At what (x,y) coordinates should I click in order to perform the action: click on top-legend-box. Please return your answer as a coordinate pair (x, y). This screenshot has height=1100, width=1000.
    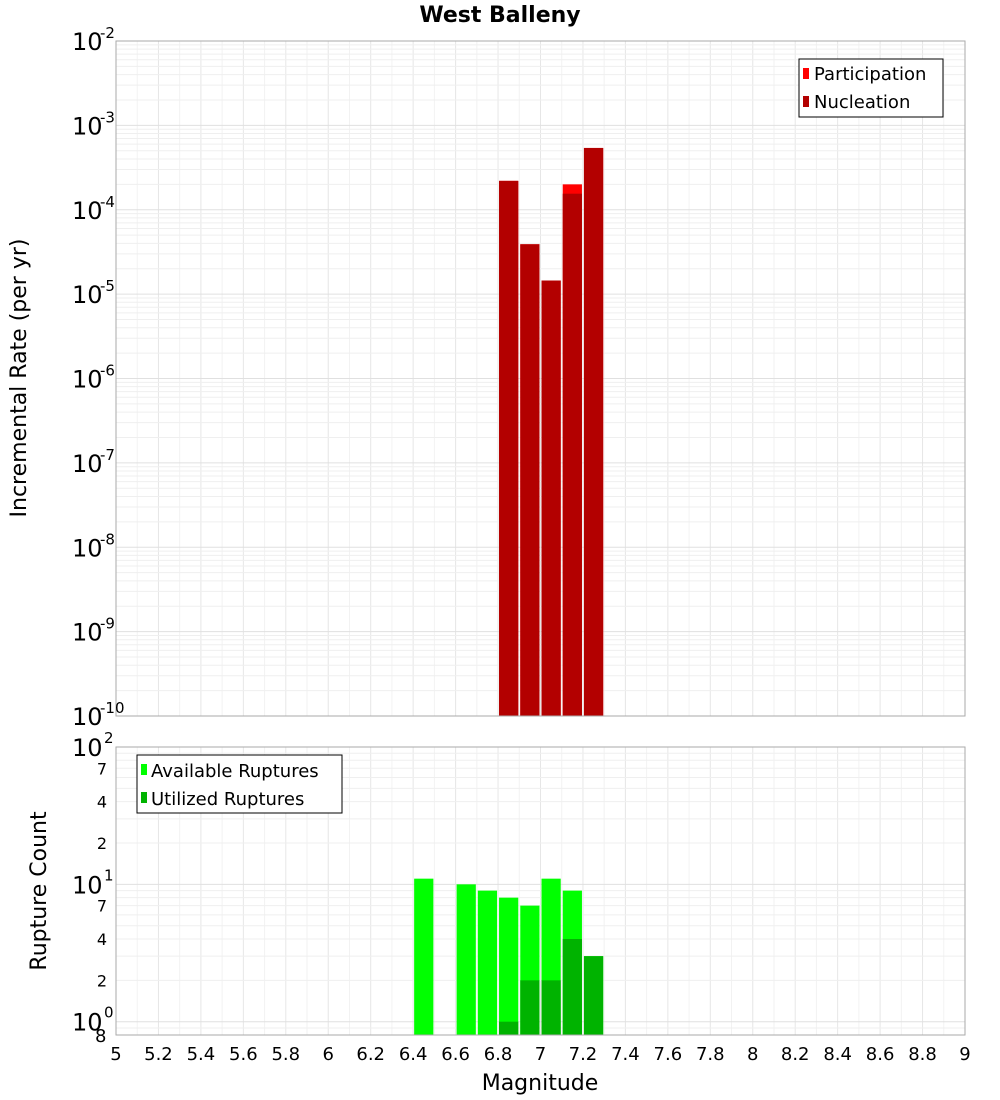
    Looking at the image, I should click on (871, 88).